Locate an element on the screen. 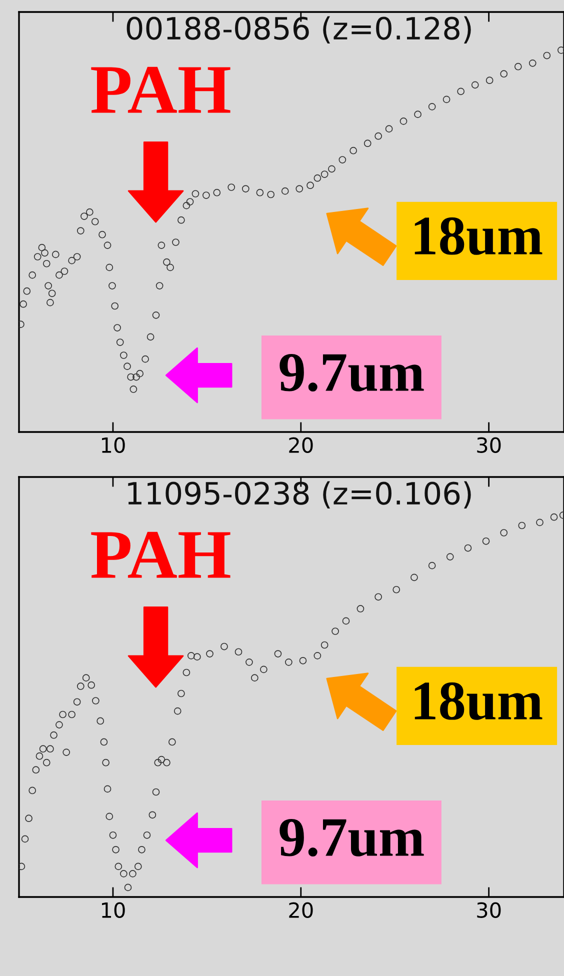 This screenshot has height=976, width=564. chart-title: 00188-0856 (z=0.128) is located at coordinates (298, 30).